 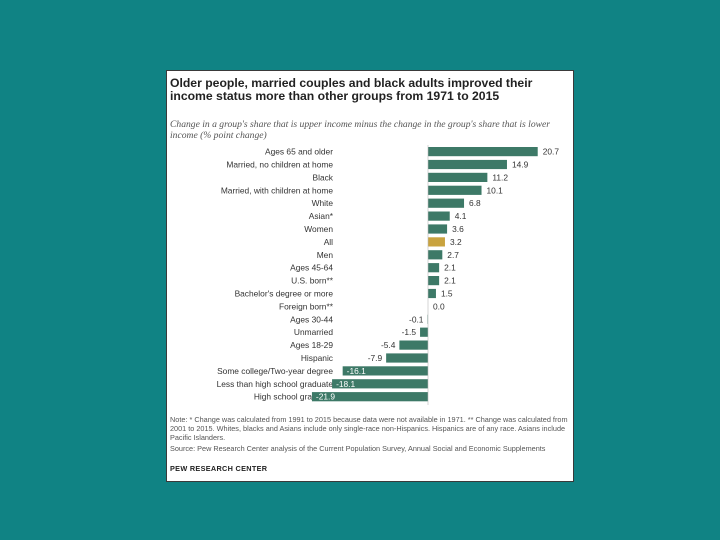 What do you see at coordinates (299, 152) in the screenshot?
I see `category-label: Ages 65 and older` at bounding box center [299, 152].